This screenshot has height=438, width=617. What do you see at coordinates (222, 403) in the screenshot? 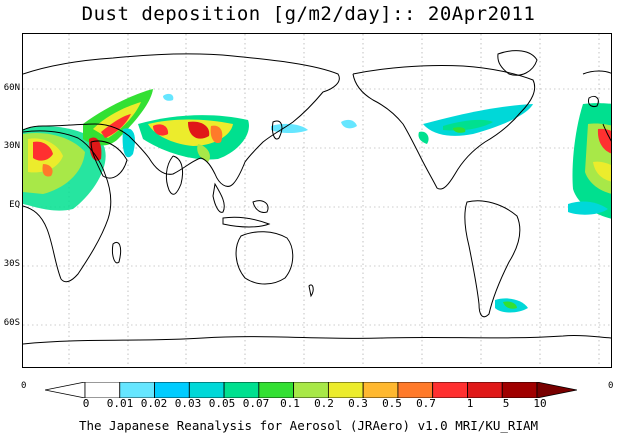
I see `colorbar-label-0-05: 0.05` at bounding box center [222, 403].